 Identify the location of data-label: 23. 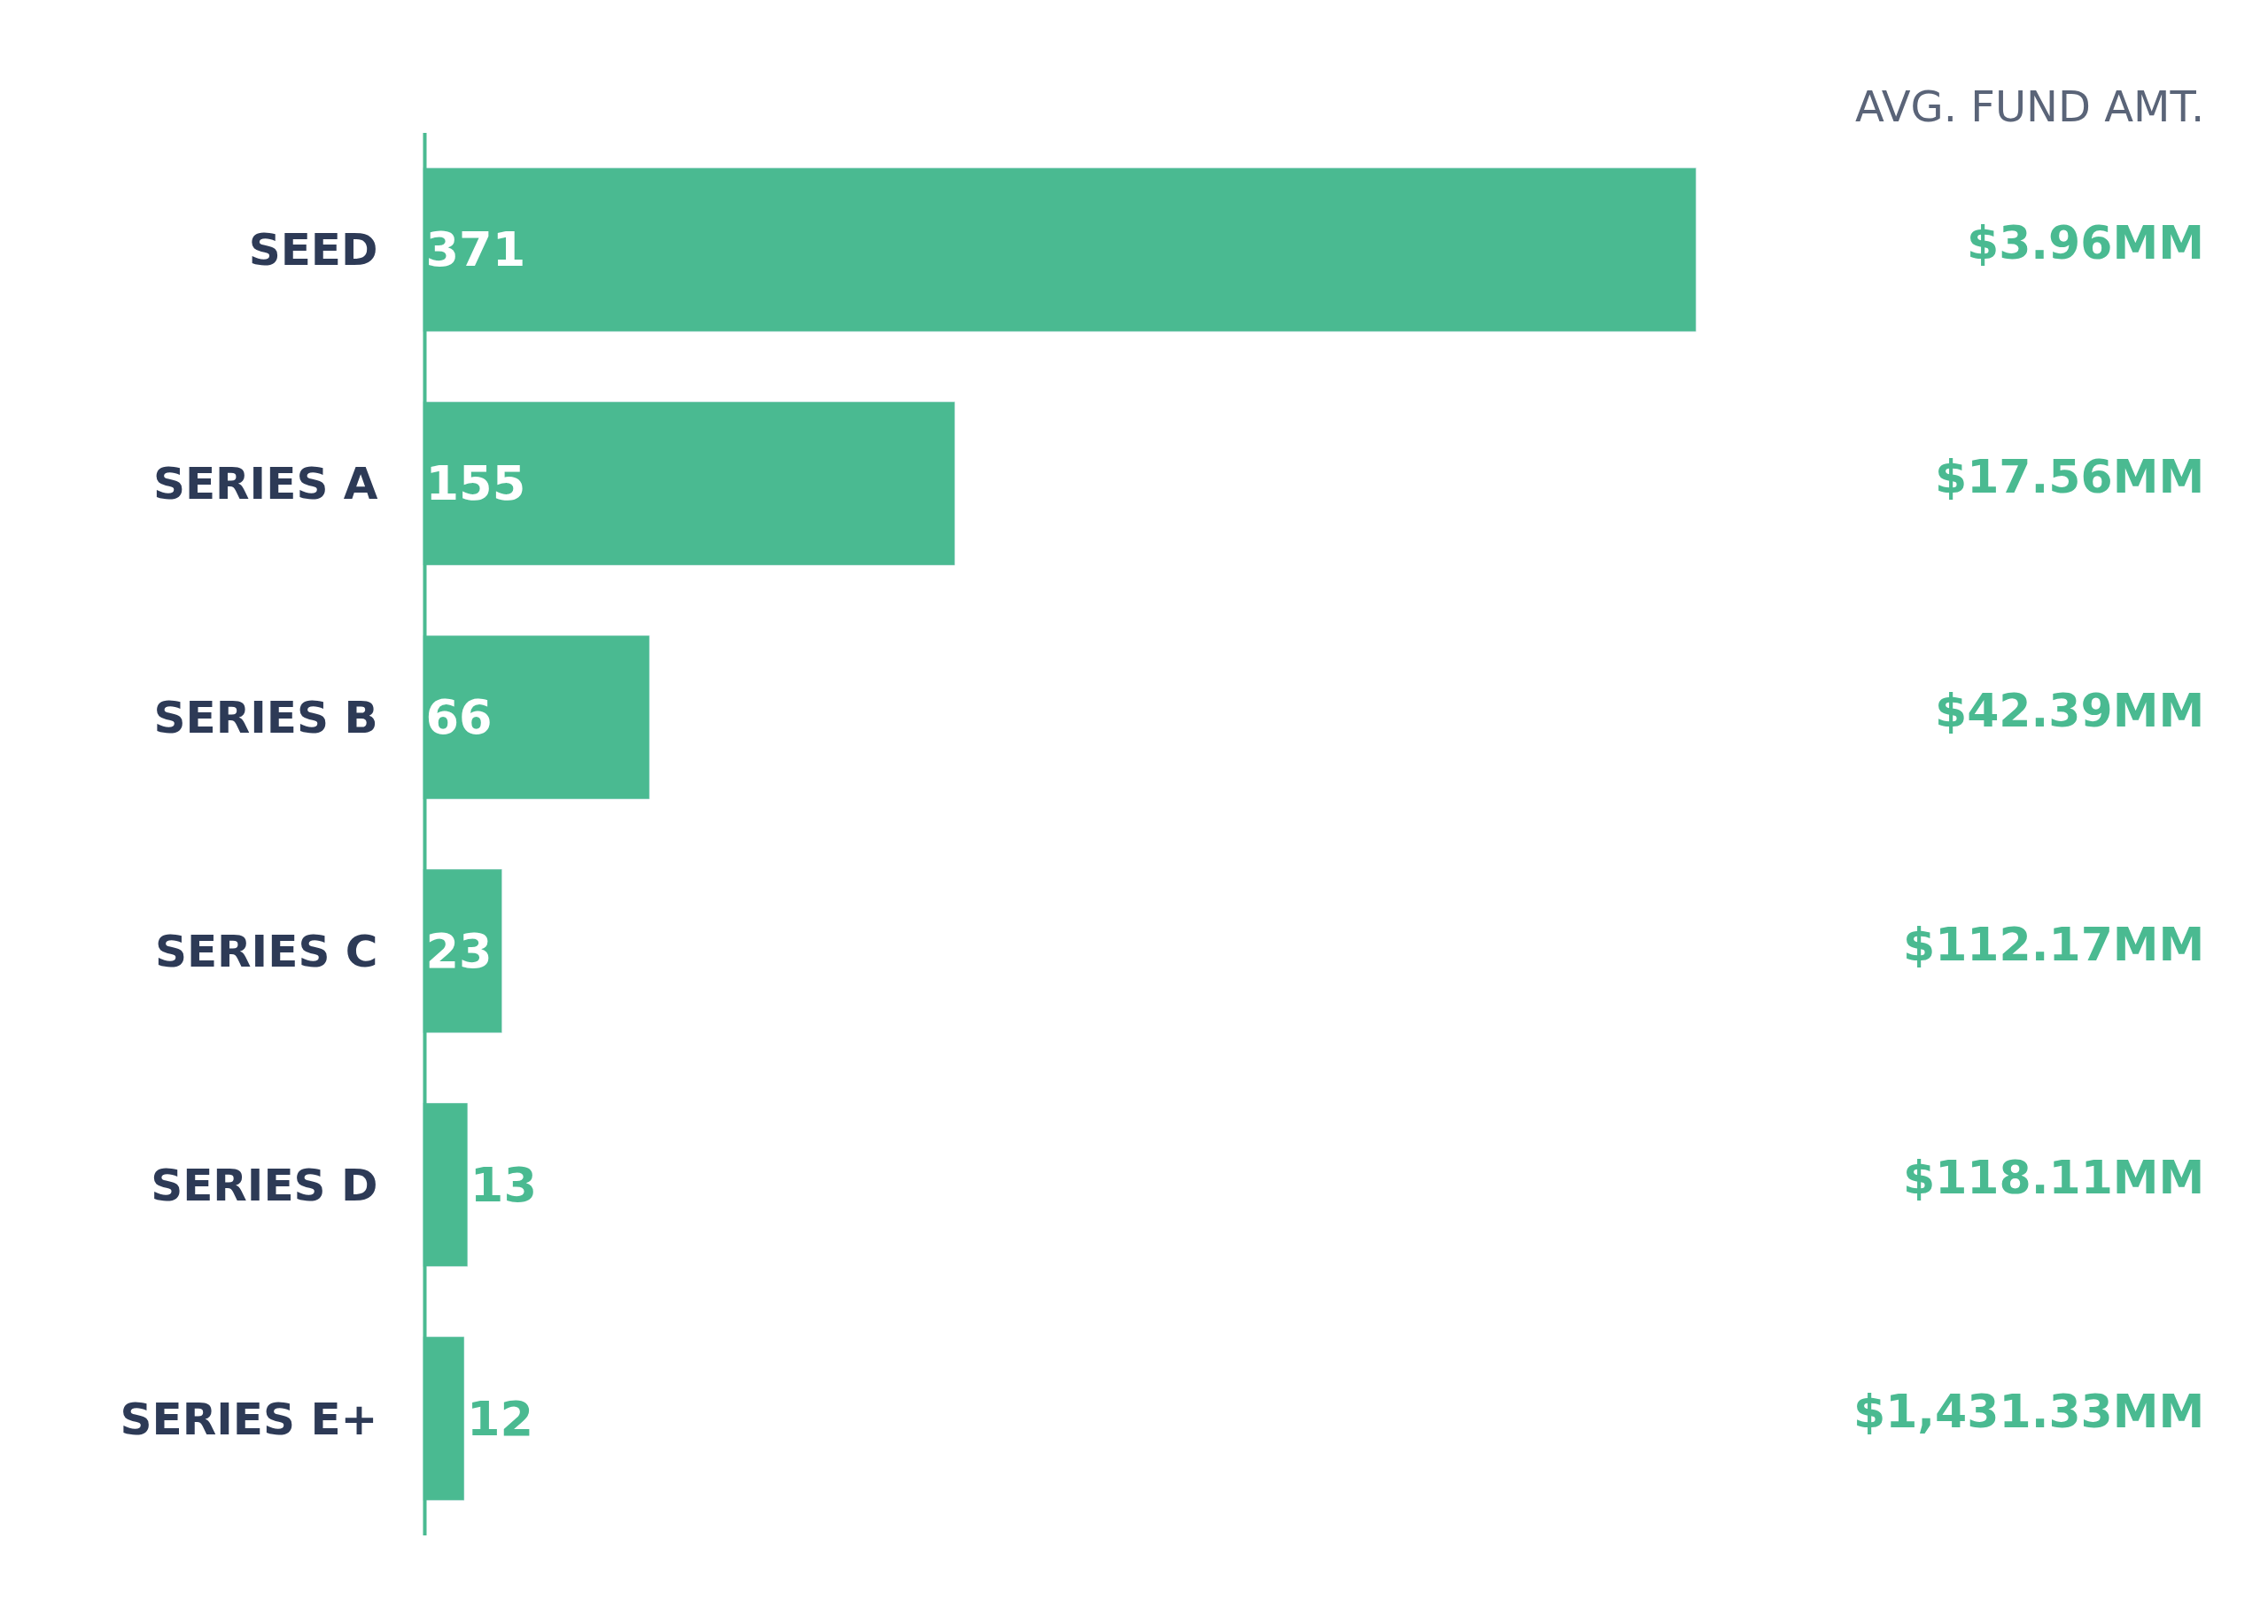
(459, 951).